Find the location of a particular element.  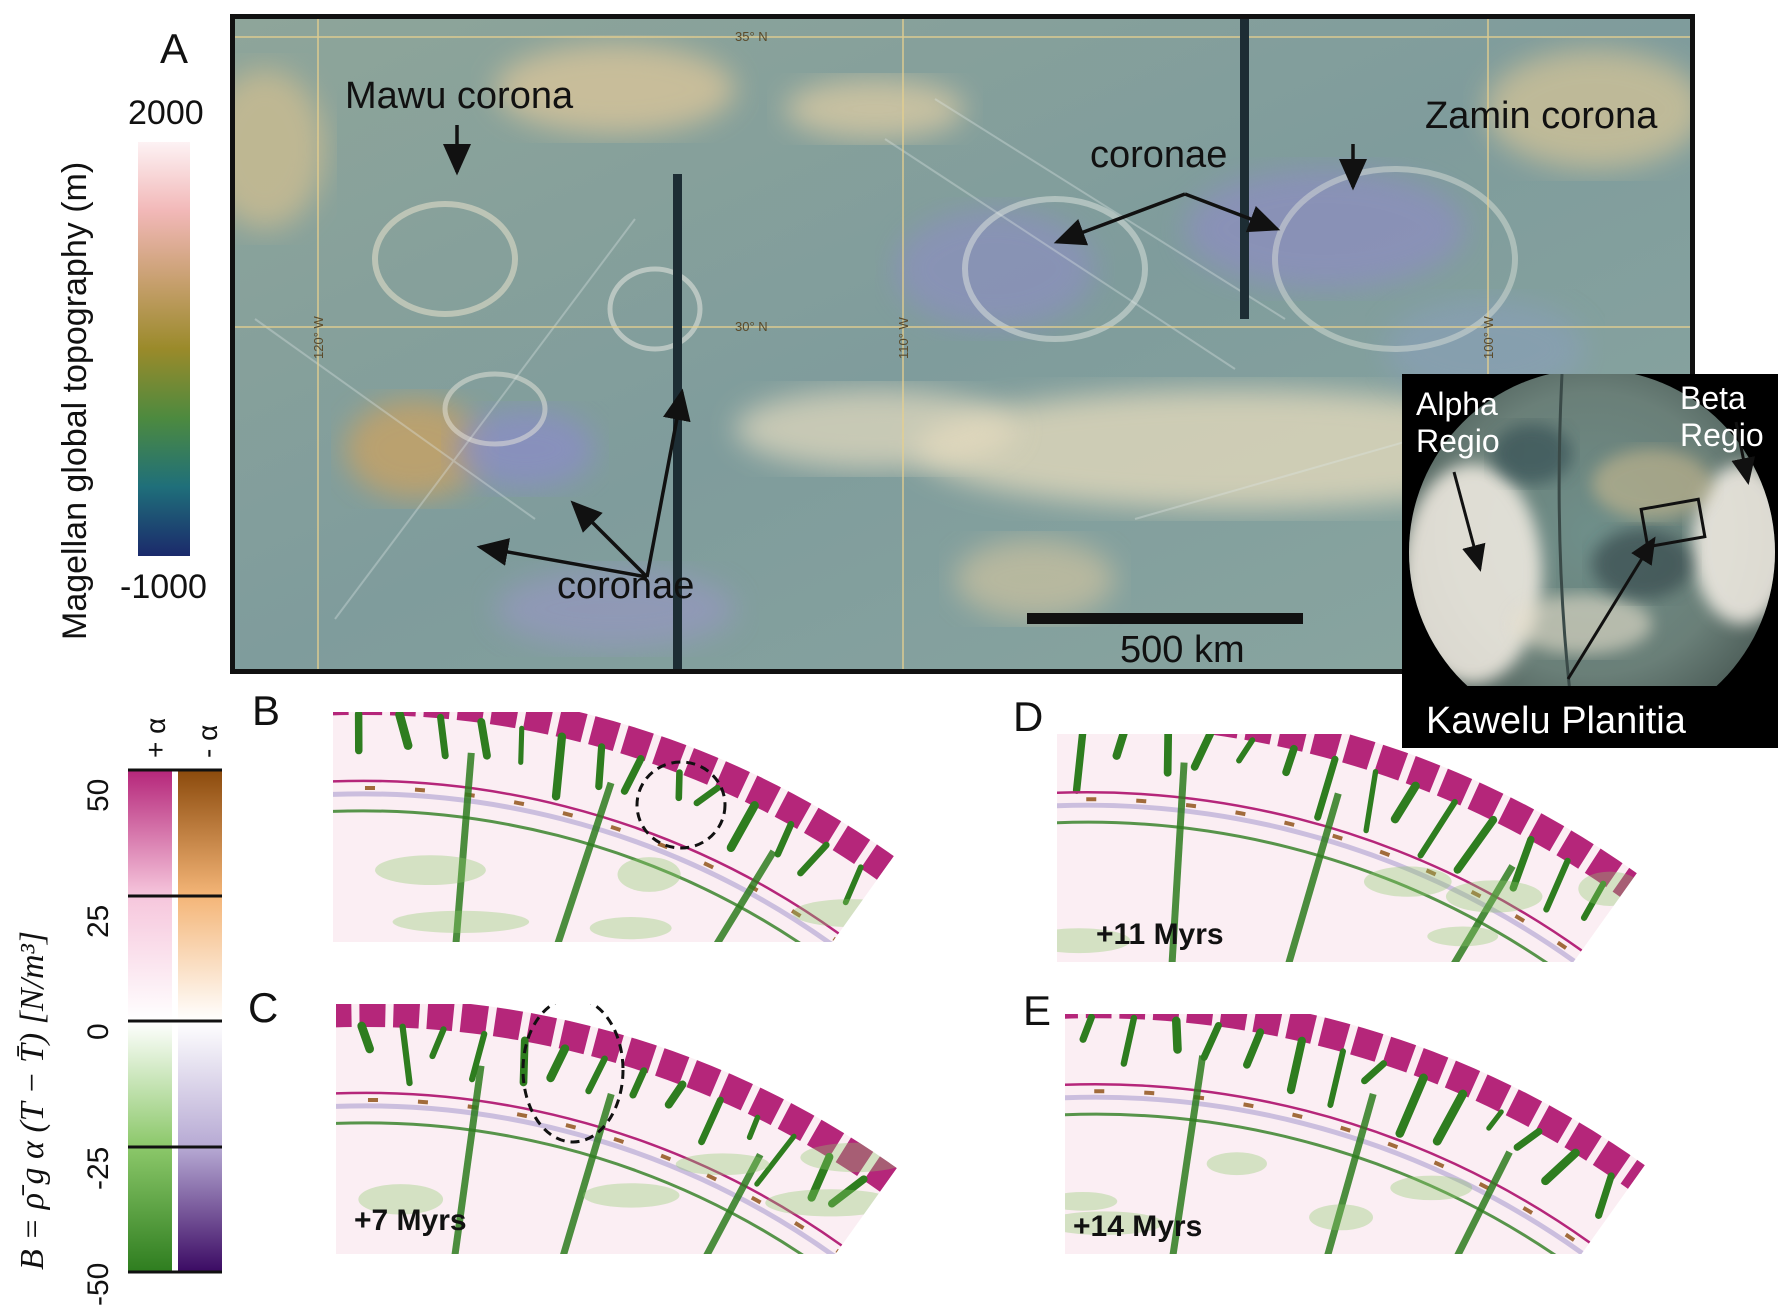

simulation-panel-d is located at coordinates (1347, 848).